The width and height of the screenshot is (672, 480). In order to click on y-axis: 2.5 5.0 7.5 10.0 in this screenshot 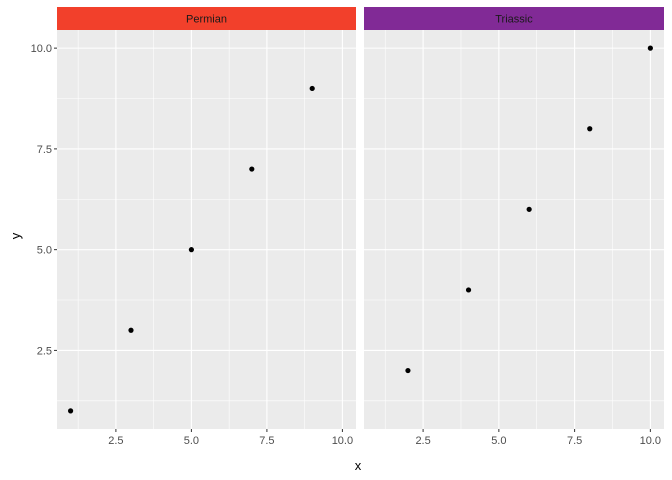, I will do `click(44, 200)`.